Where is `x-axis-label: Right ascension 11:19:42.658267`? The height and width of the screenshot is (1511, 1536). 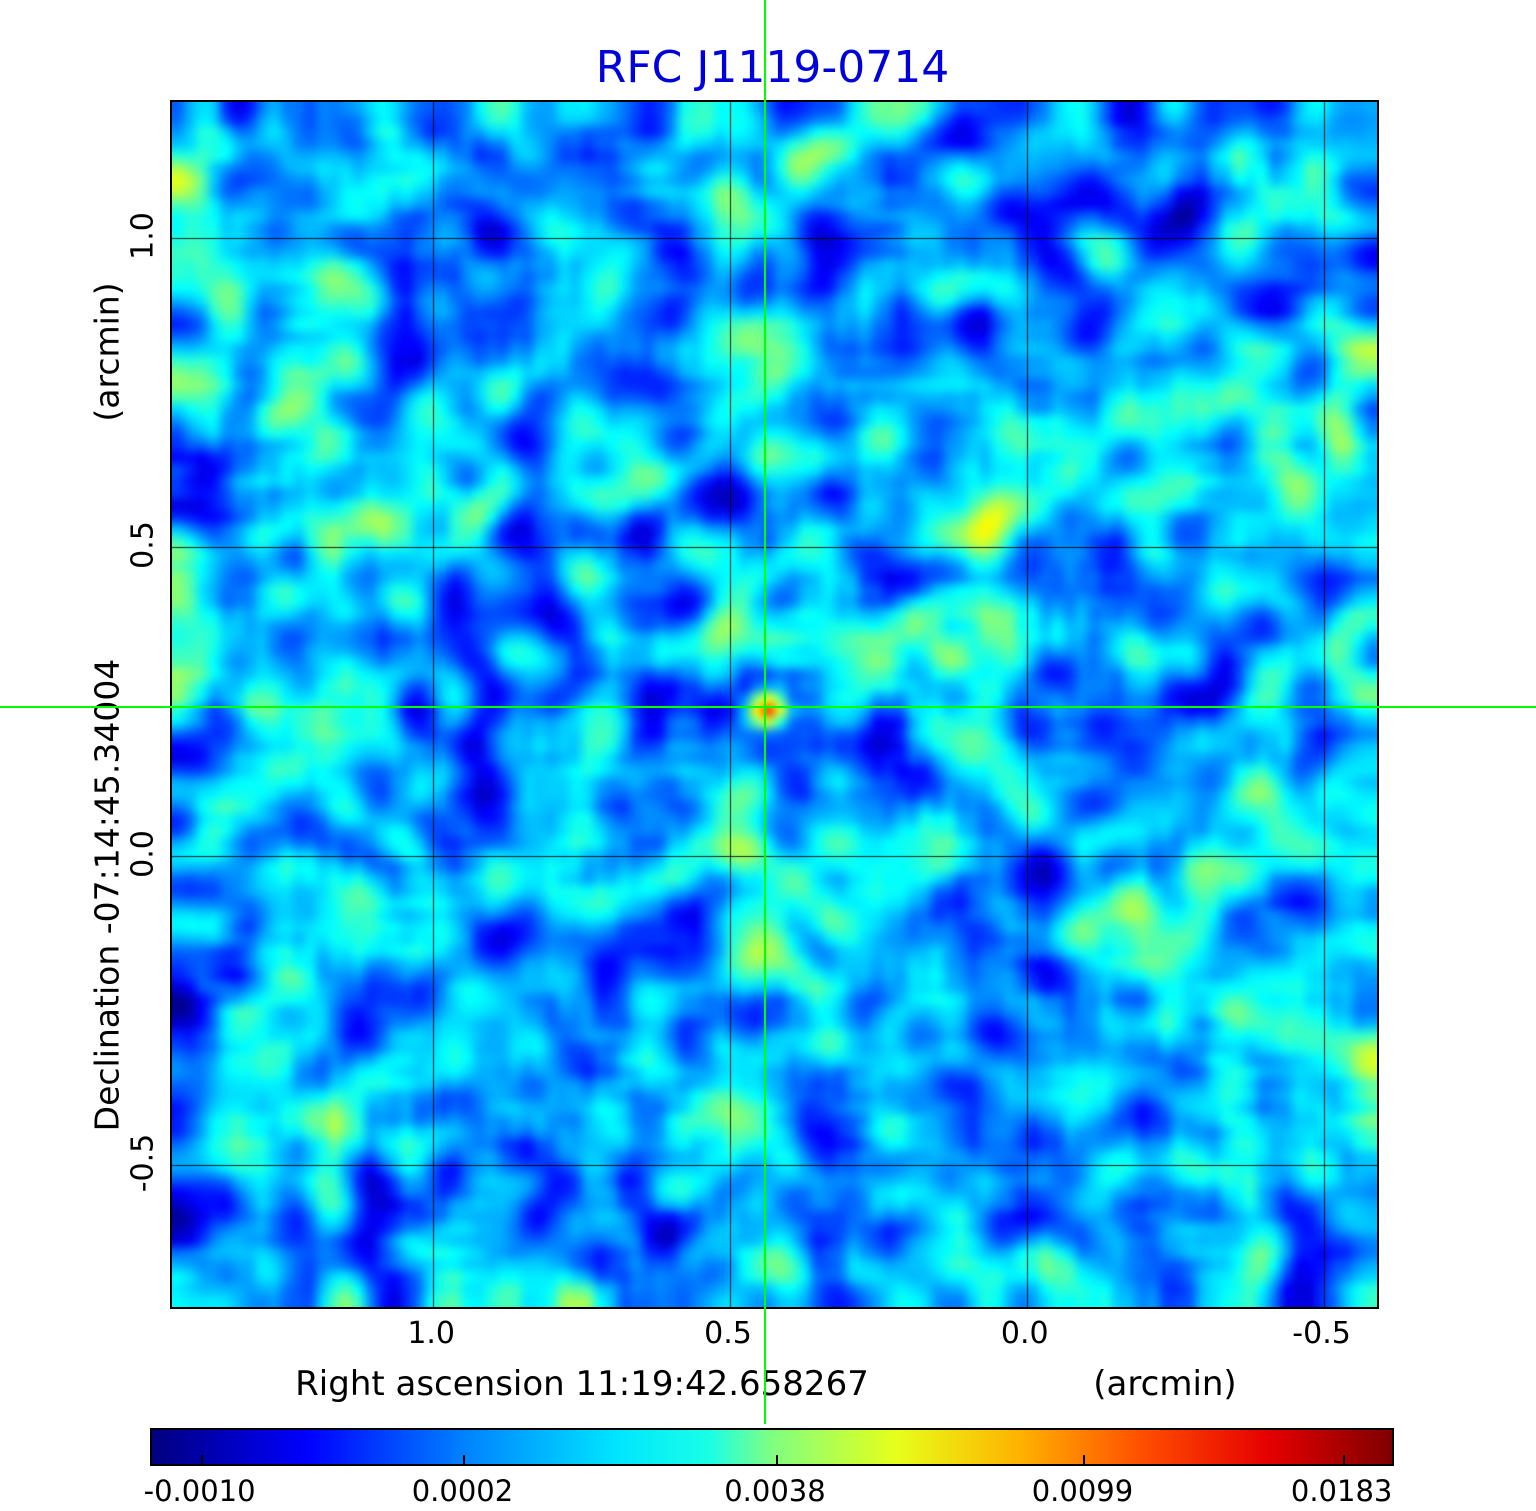
x-axis-label: Right ascension 11:19:42.658267 is located at coordinates (582, 1384).